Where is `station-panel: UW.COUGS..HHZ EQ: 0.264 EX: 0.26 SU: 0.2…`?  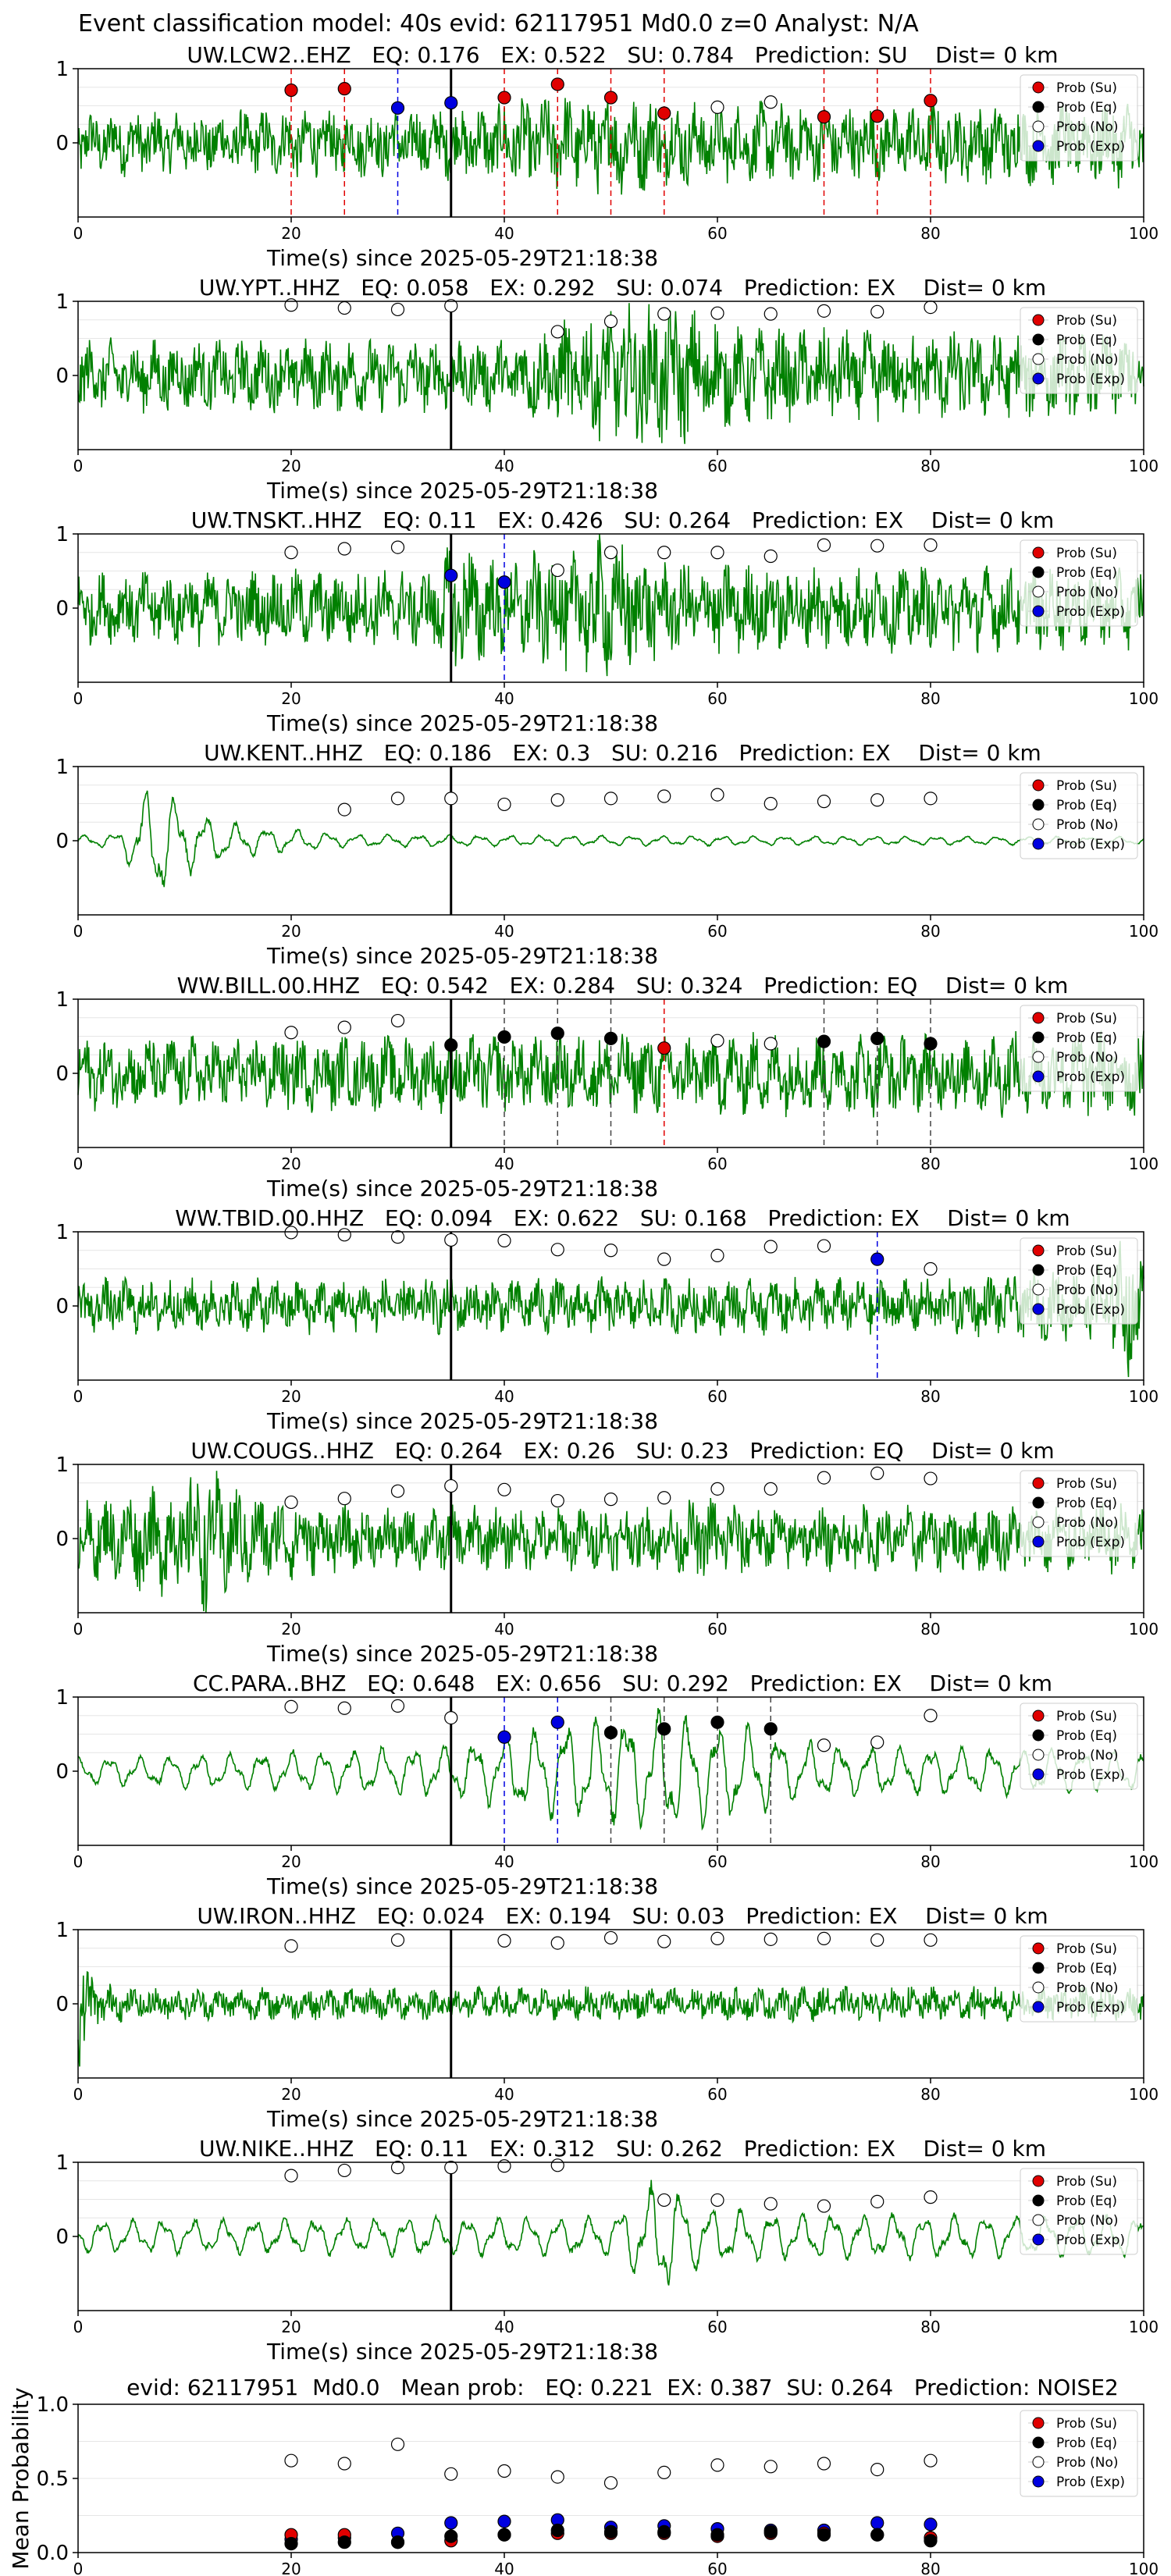 station-panel: UW.COUGS..HHZ EQ: 0.264 EX: 0.26 SU: 0.2… is located at coordinates (607, 1552).